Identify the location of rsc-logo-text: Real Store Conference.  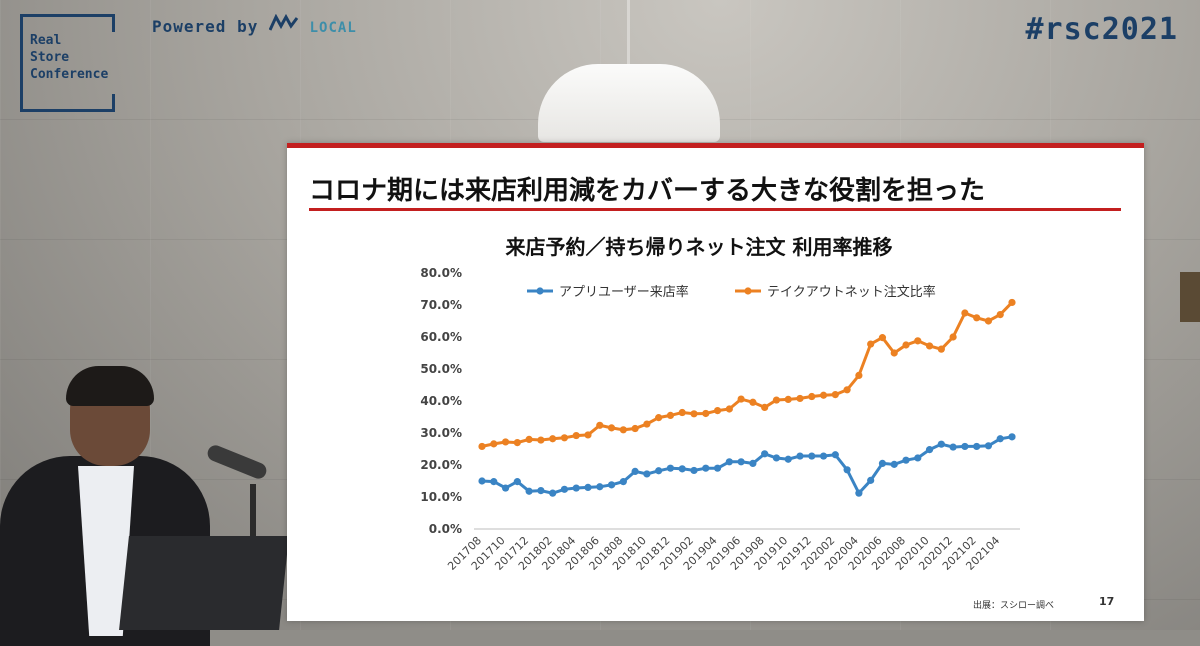
(69, 57).